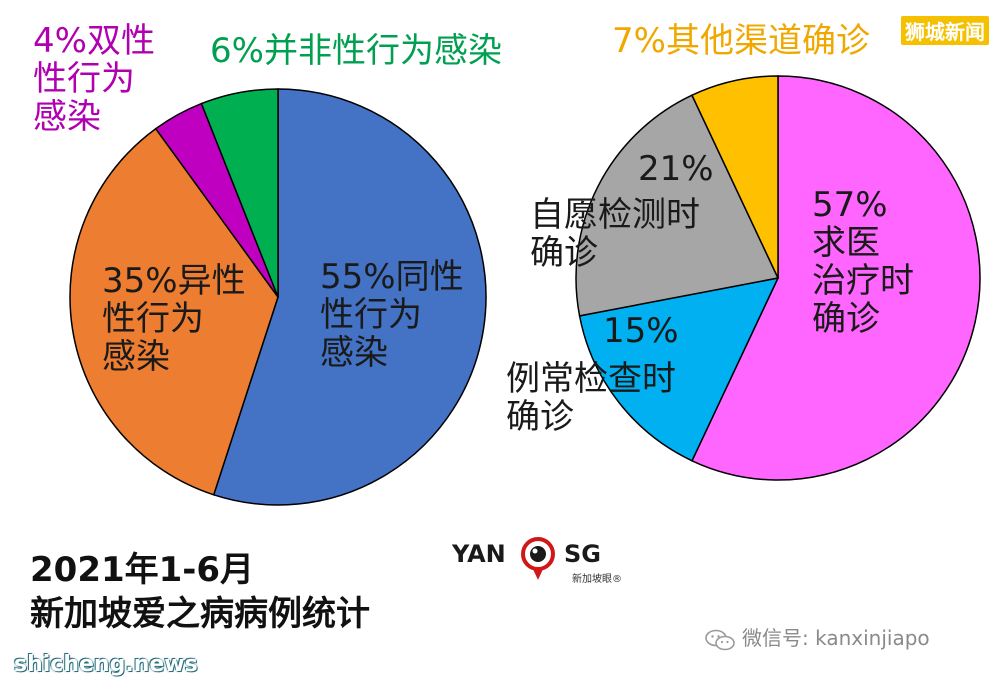 The image size is (999, 683). I want to click on wechat-icon, so click(720, 639).